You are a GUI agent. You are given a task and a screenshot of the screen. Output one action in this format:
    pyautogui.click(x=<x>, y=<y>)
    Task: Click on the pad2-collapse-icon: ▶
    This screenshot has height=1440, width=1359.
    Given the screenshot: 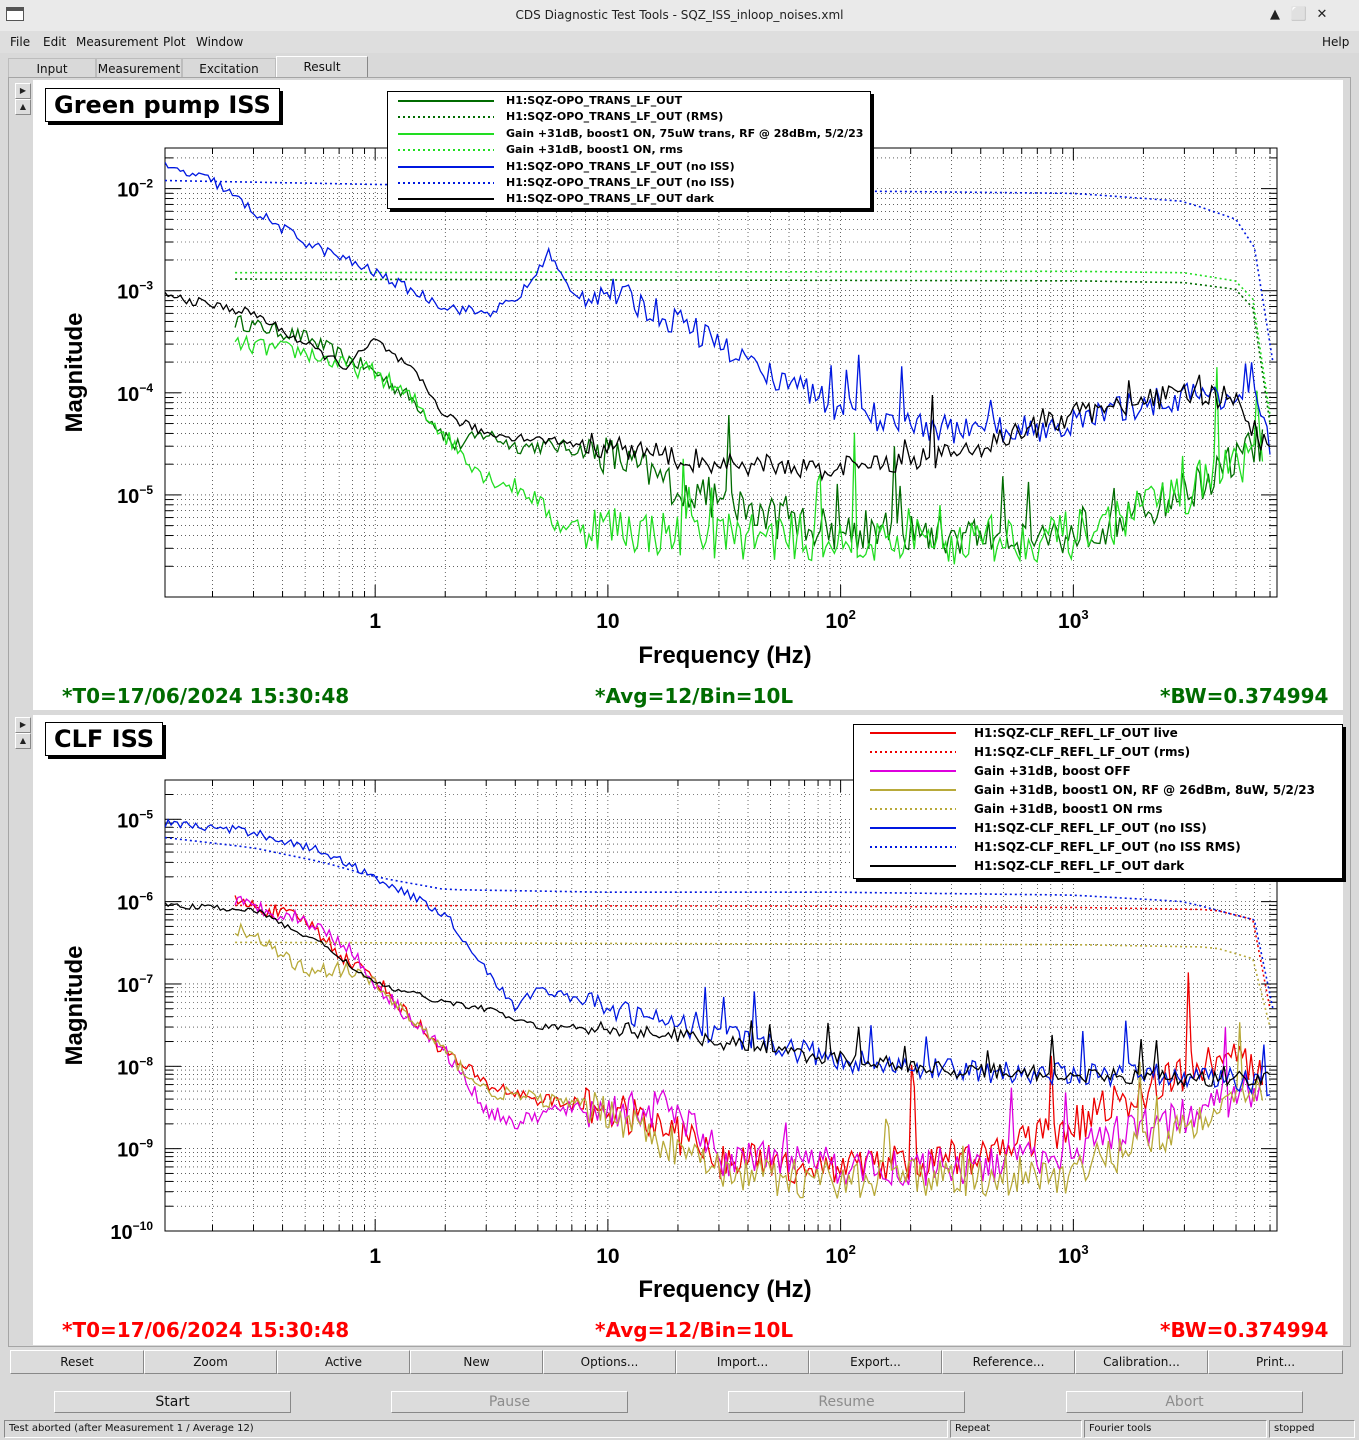 What is the action you would take?
    pyautogui.click(x=23, y=725)
    